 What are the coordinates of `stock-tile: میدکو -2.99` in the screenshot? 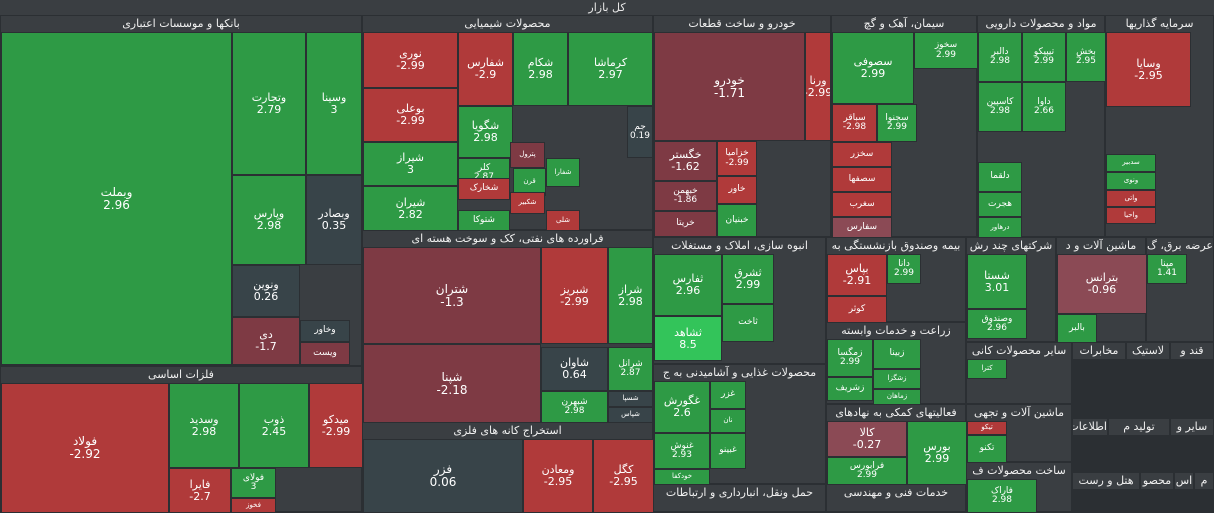 It's located at (336, 425).